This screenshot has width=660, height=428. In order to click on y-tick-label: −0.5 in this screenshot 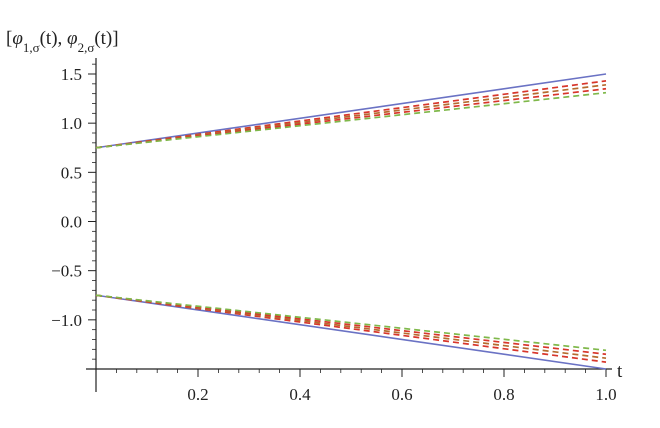, I will do `click(66, 271)`.